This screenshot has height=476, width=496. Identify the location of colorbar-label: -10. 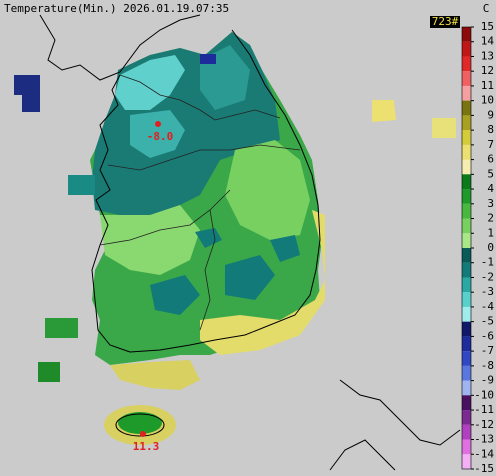
(484, 394).